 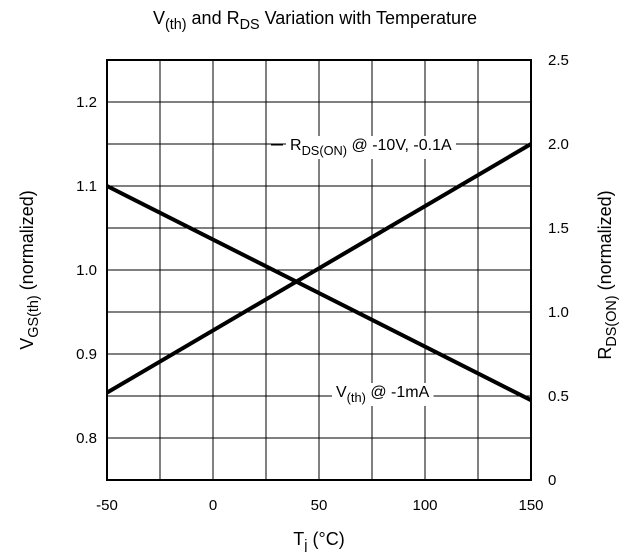 What do you see at coordinates (558, 396) in the screenshot?
I see `y-right-tick-label: 0.5` at bounding box center [558, 396].